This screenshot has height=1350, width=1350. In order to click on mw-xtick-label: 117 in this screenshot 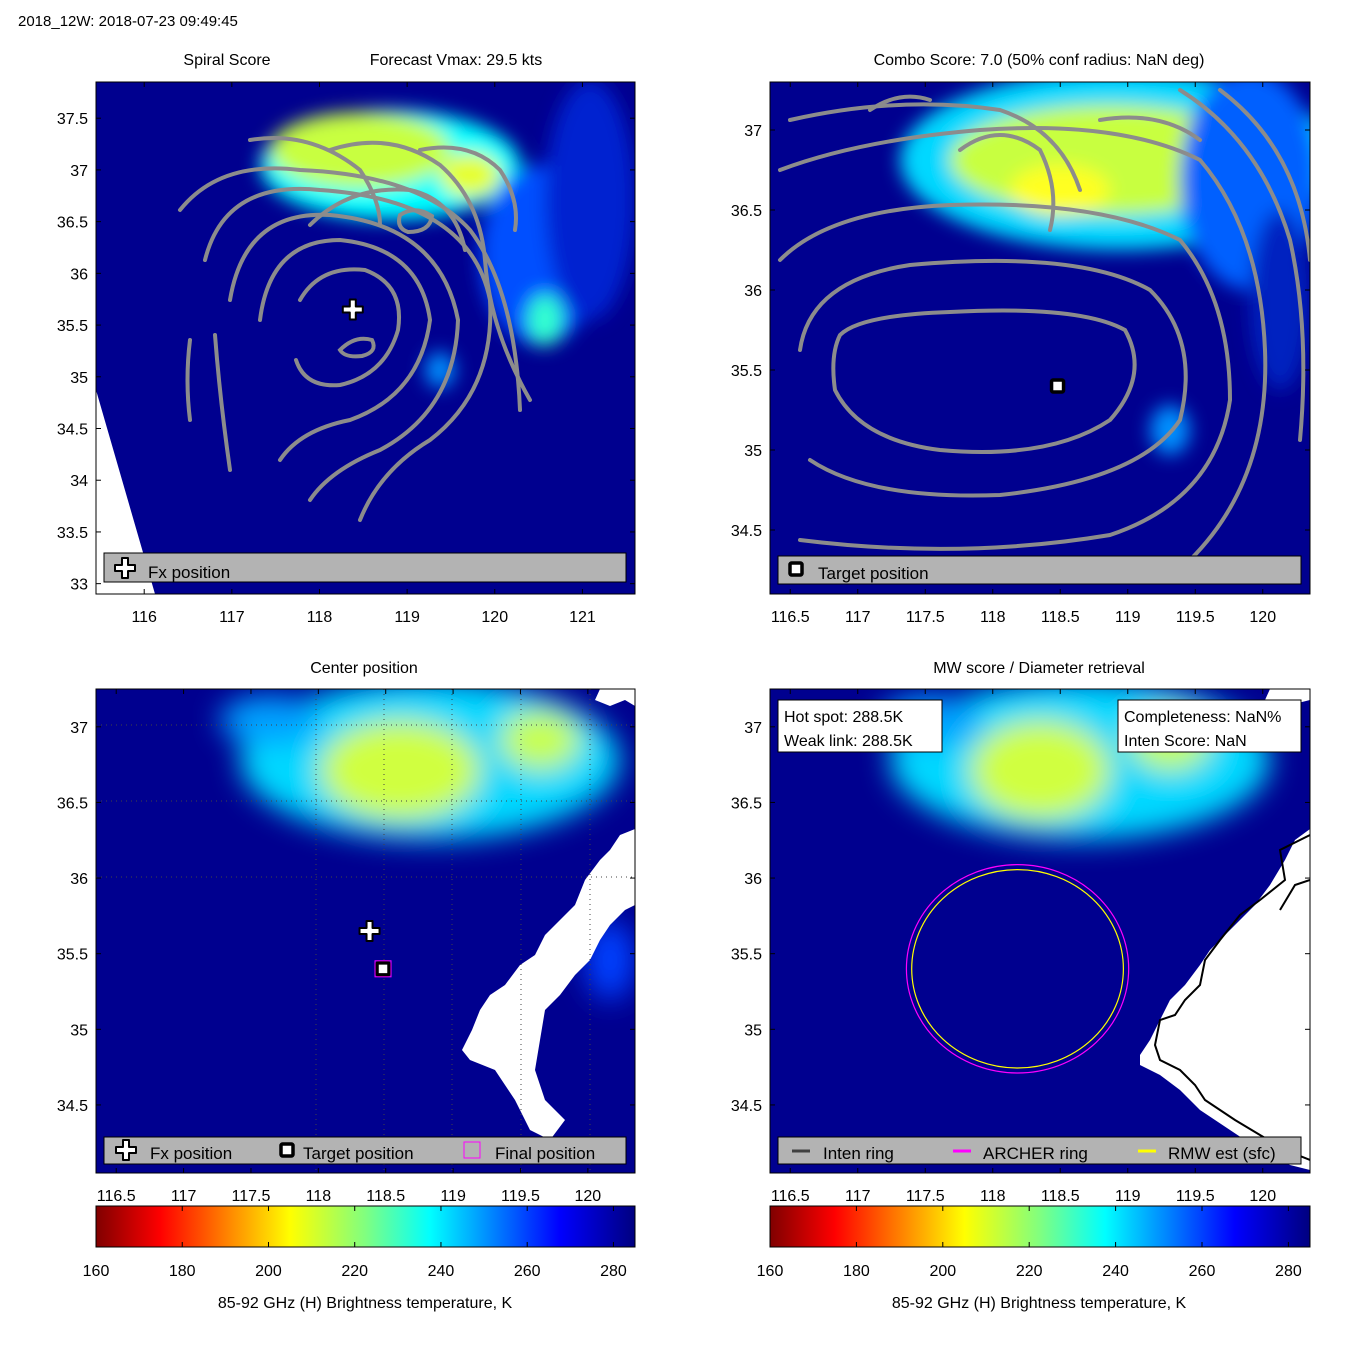, I will do `click(858, 1196)`.